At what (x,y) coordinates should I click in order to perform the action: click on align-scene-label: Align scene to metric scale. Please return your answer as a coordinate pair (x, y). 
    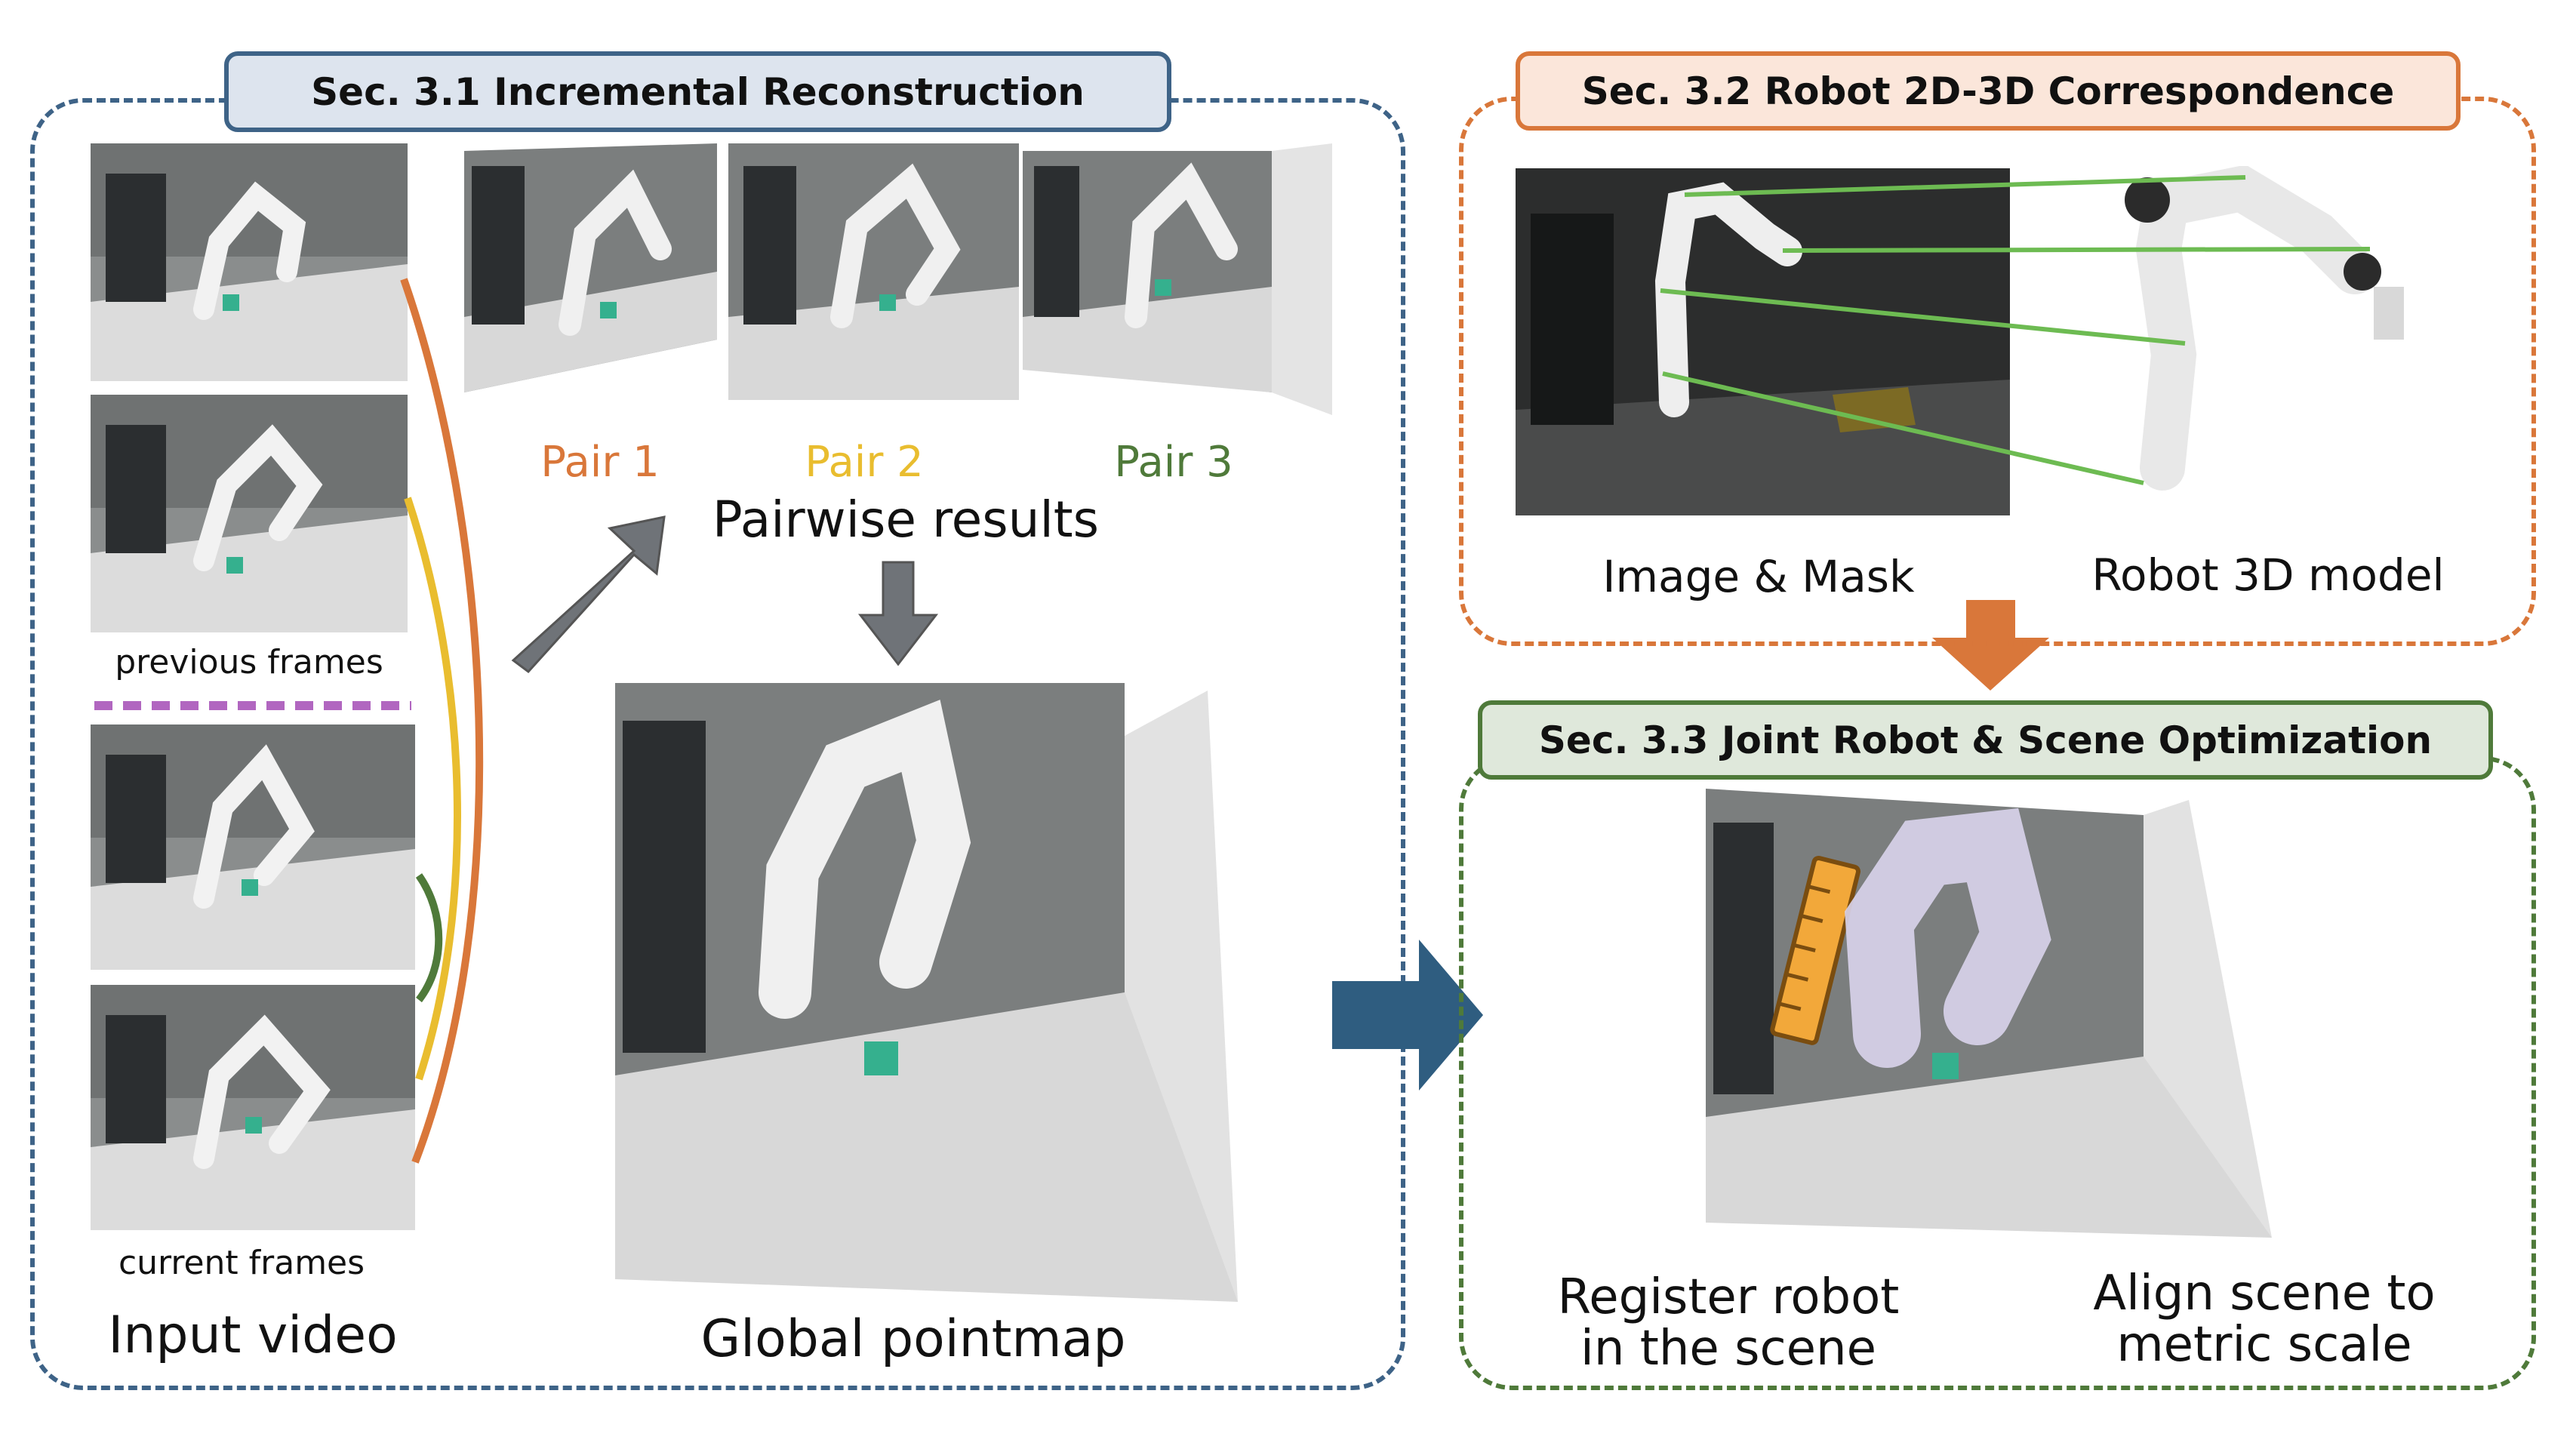
    Looking at the image, I should click on (2264, 1319).